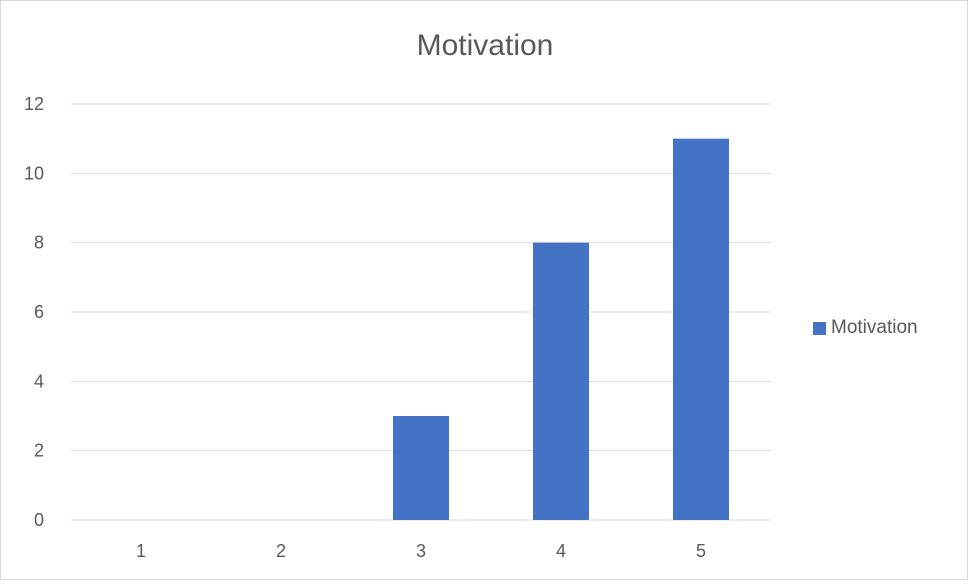 Image resolution: width=968 pixels, height=581 pixels. I want to click on x-tick-label: 5, so click(701, 551).